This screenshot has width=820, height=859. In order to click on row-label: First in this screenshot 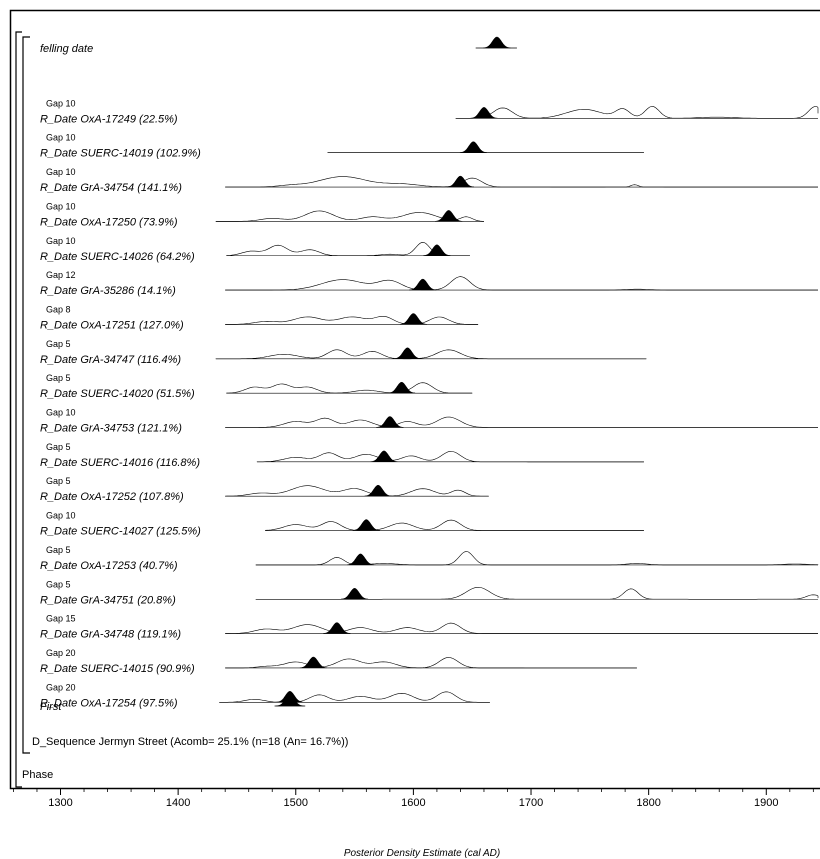, I will do `click(51, 707)`.